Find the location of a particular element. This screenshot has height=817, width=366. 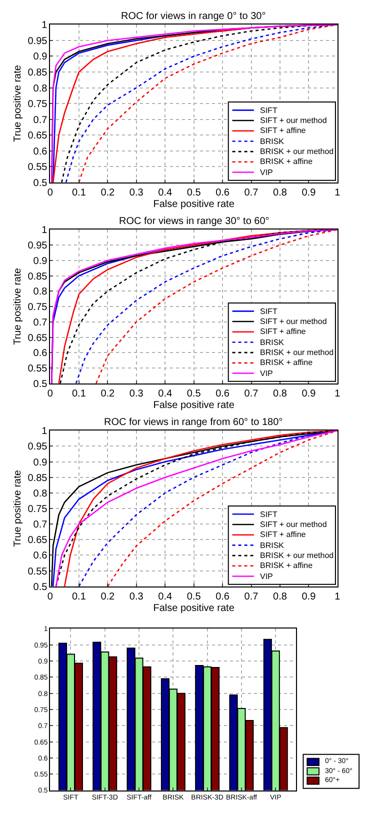

chart-title: ROC for views in range from 60° to 180° is located at coordinates (193, 422).